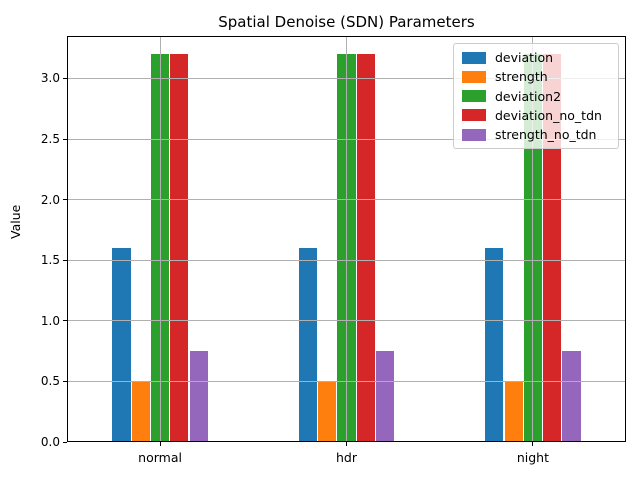 This screenshot has width=640, height=480. I want to click on y-tick-label: 3.0, so click(50, 78).